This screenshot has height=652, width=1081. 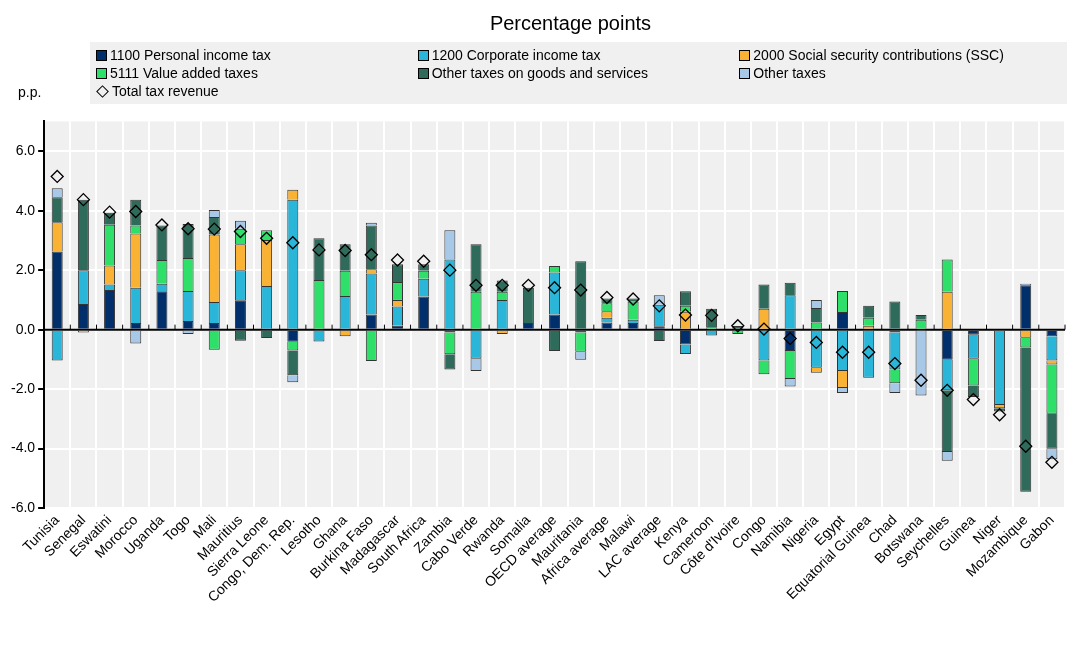 What do you see at coordinates (23, 447) in the screenshot?
I see `y-tick-label: -4.0` at bounding box center [23, 447].